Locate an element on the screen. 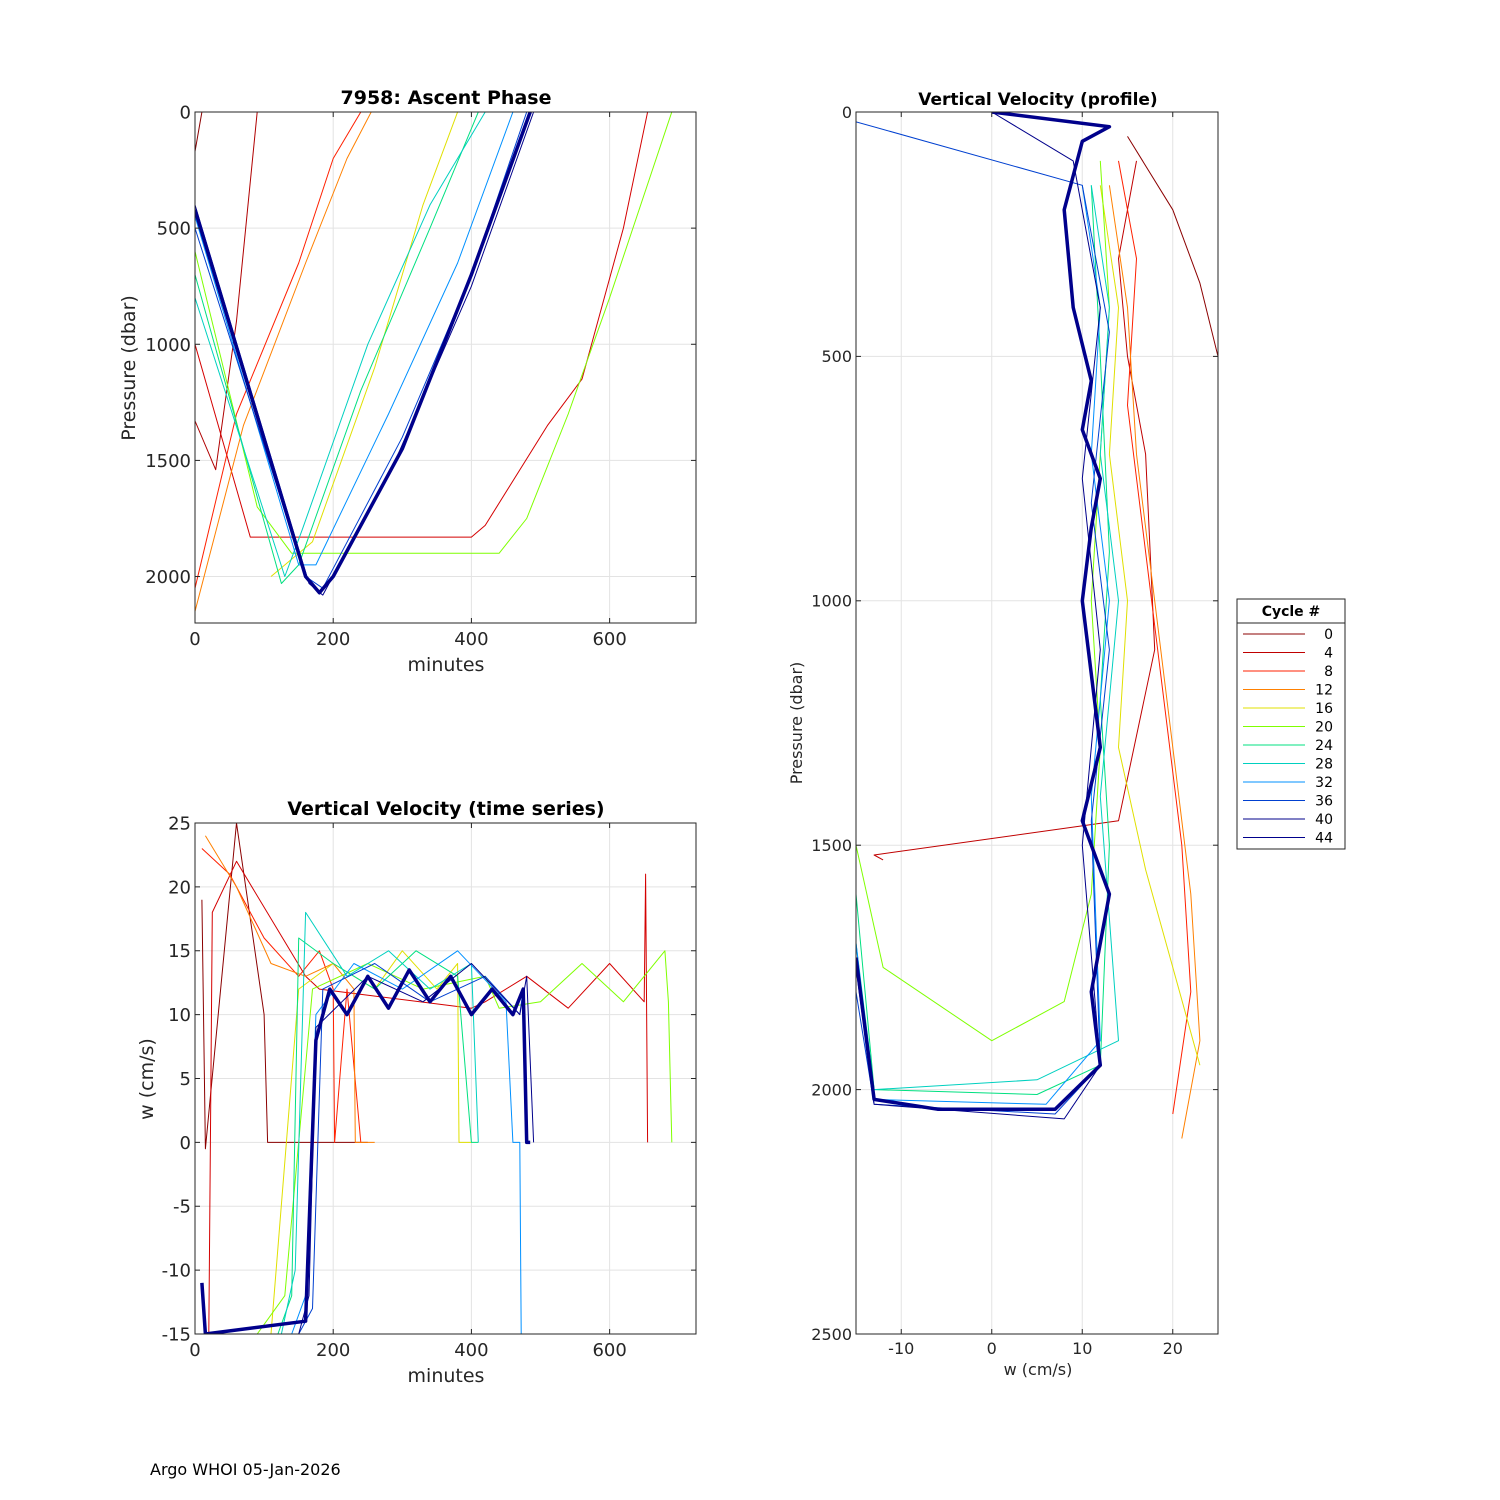 This screenshot has height=1500, width=1500. vts-ytick-label-4: 5 is located at coordinates (185, 1079).